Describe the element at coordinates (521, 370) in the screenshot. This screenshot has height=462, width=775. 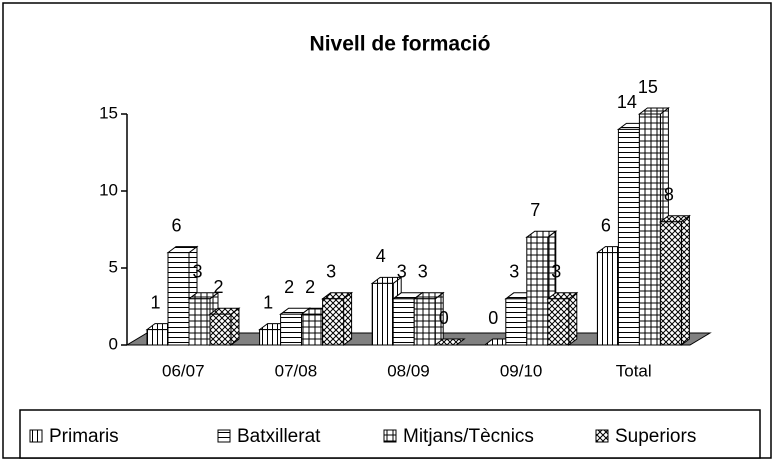
I see `x-tick-label: 09/10` at that location.